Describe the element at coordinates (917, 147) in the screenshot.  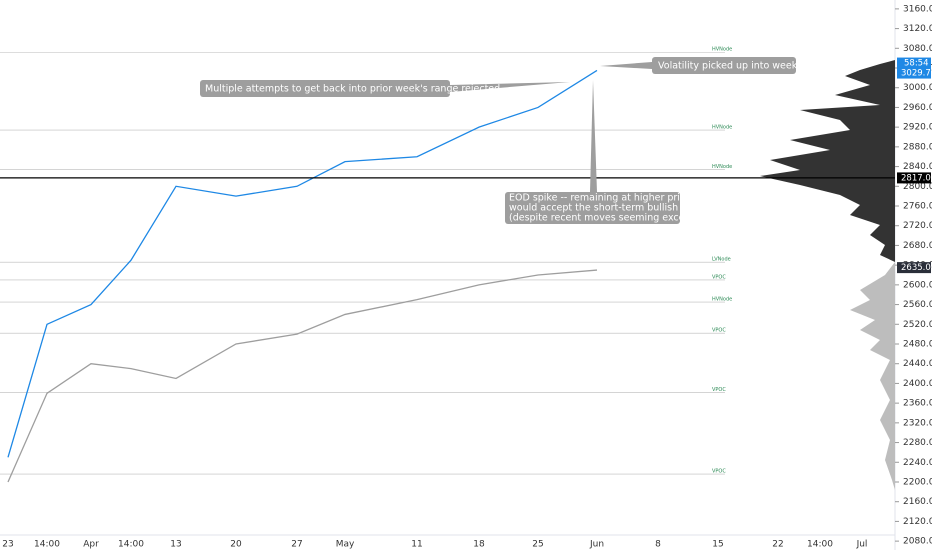
I see `y-tick-label: 2880.00` at that location.